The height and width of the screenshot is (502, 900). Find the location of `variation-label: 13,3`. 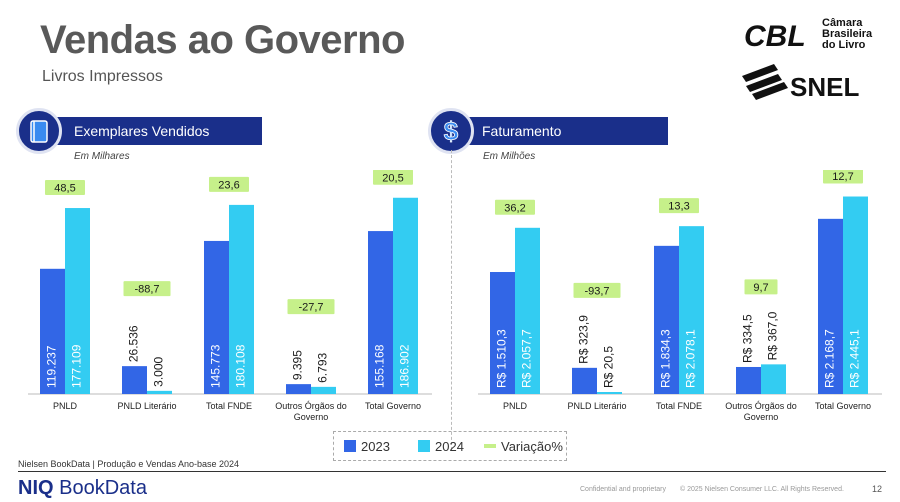

variation-label: 13,3 is located at coordinates (678, 207).